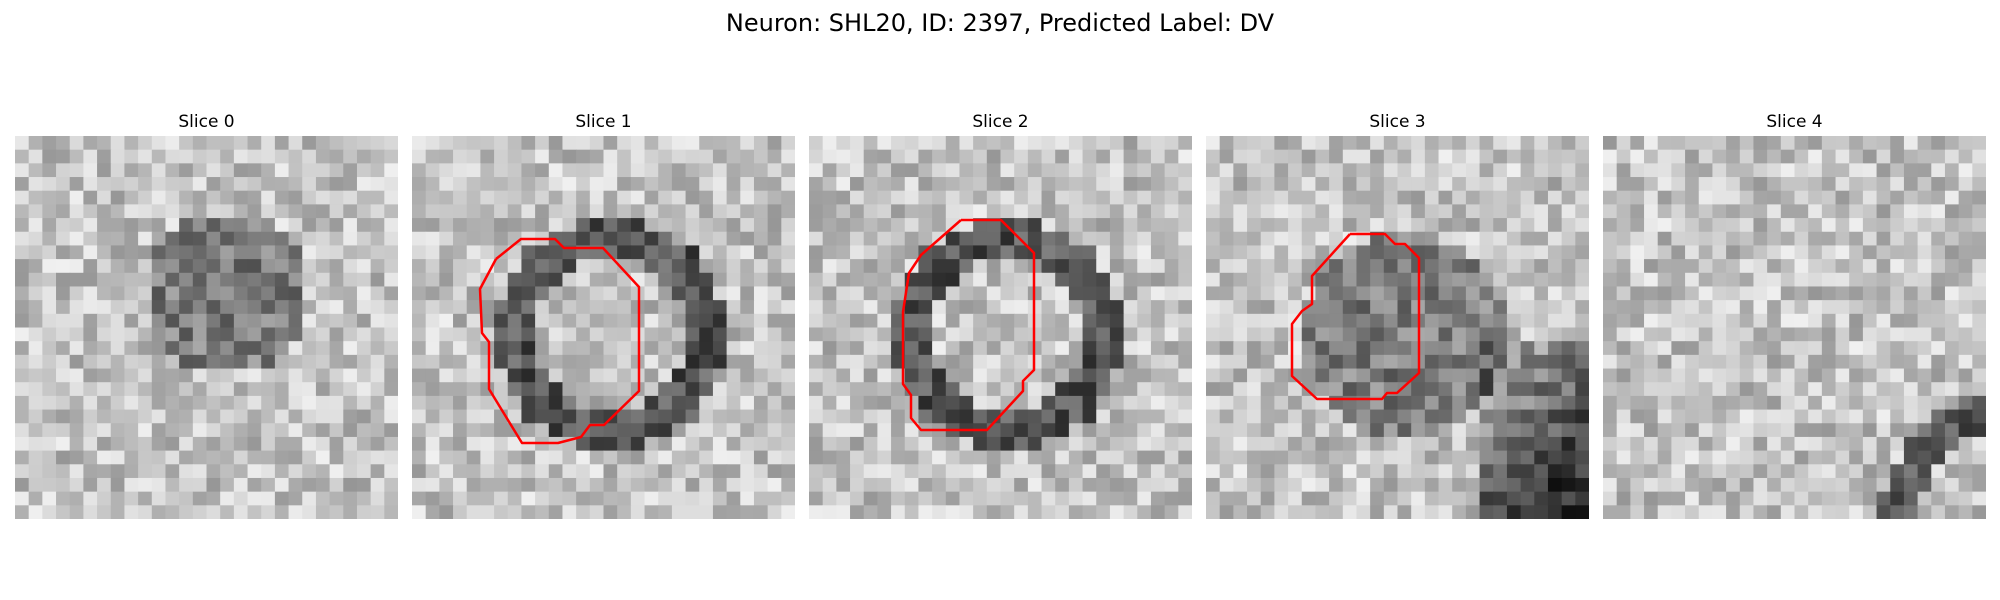 Image resolution: width=2000 pixels, height=600 pixels. What do you see at coordinates (206, 122) in the screenshot?
I see `slice-title: Slice 0` at bounding box center [206, 122].